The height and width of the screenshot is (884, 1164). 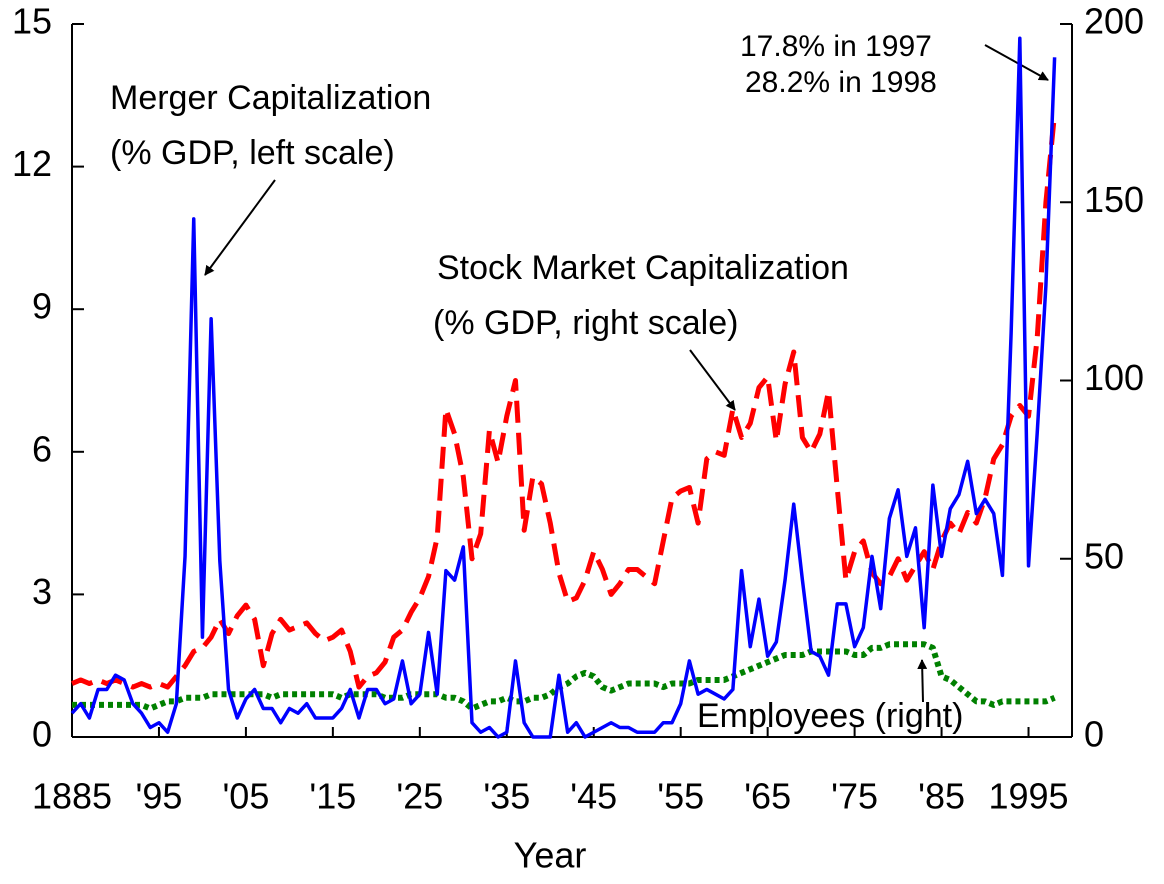 What do you see at coordinates (941, 796) in the screenshot?
I see `x-tick-label: '85` at bounding box center [941, 796].